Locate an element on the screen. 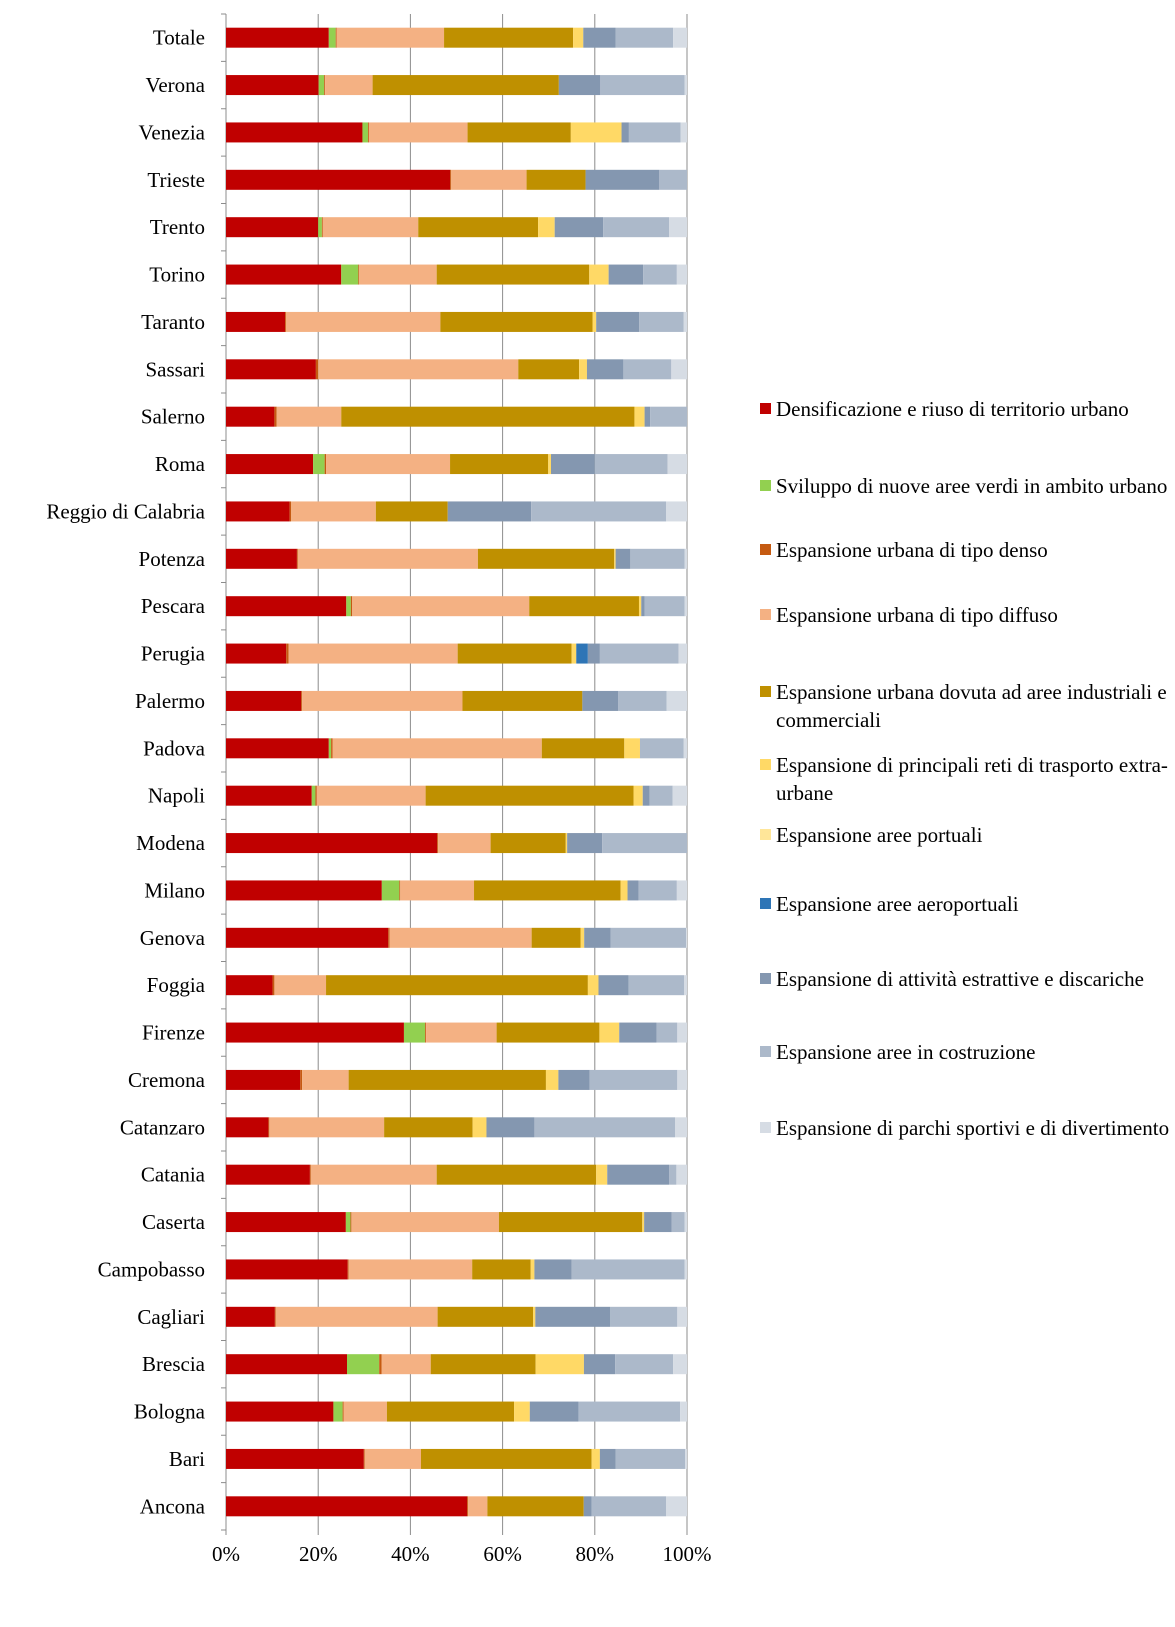  y-tick-label: Catania is located at coordinates (173, 1175).